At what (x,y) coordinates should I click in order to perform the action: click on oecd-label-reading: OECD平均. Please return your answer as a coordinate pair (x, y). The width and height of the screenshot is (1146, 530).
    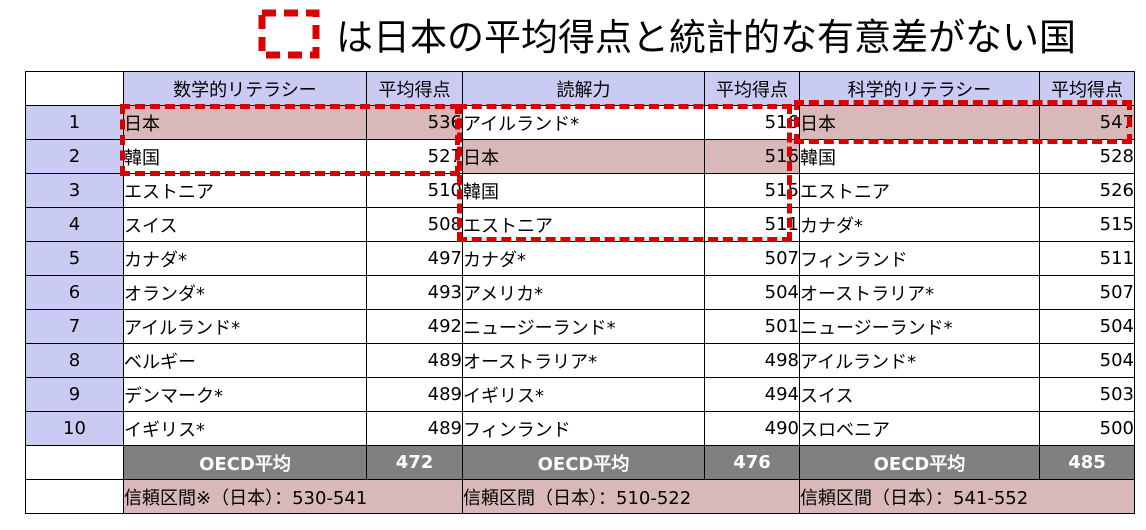
    Looking at the image, I should click on (583, 462).